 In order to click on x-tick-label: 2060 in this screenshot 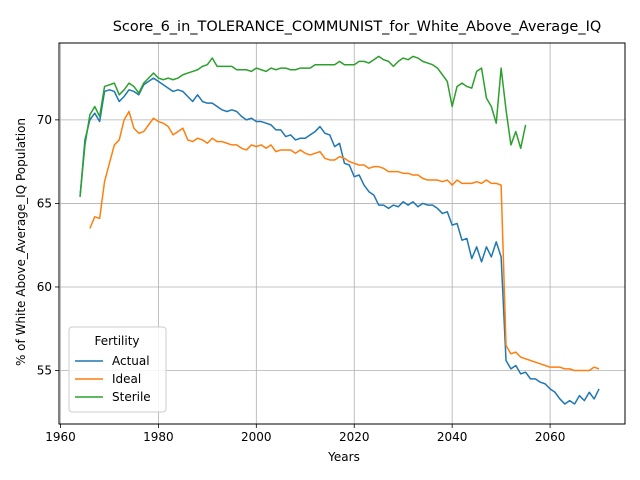, I will do `click(550, 437)`.